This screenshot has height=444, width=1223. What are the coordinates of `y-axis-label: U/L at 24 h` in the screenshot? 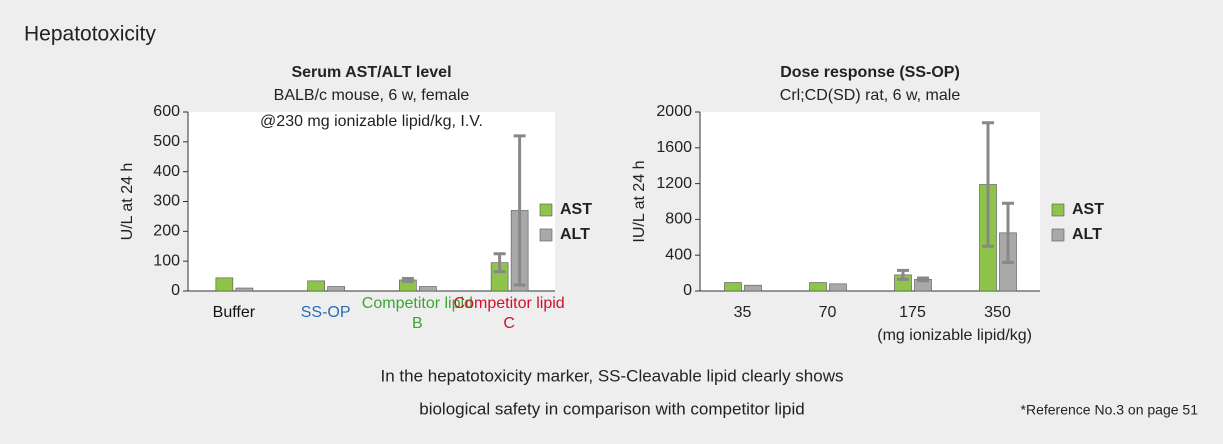 It's located at (127, 202).